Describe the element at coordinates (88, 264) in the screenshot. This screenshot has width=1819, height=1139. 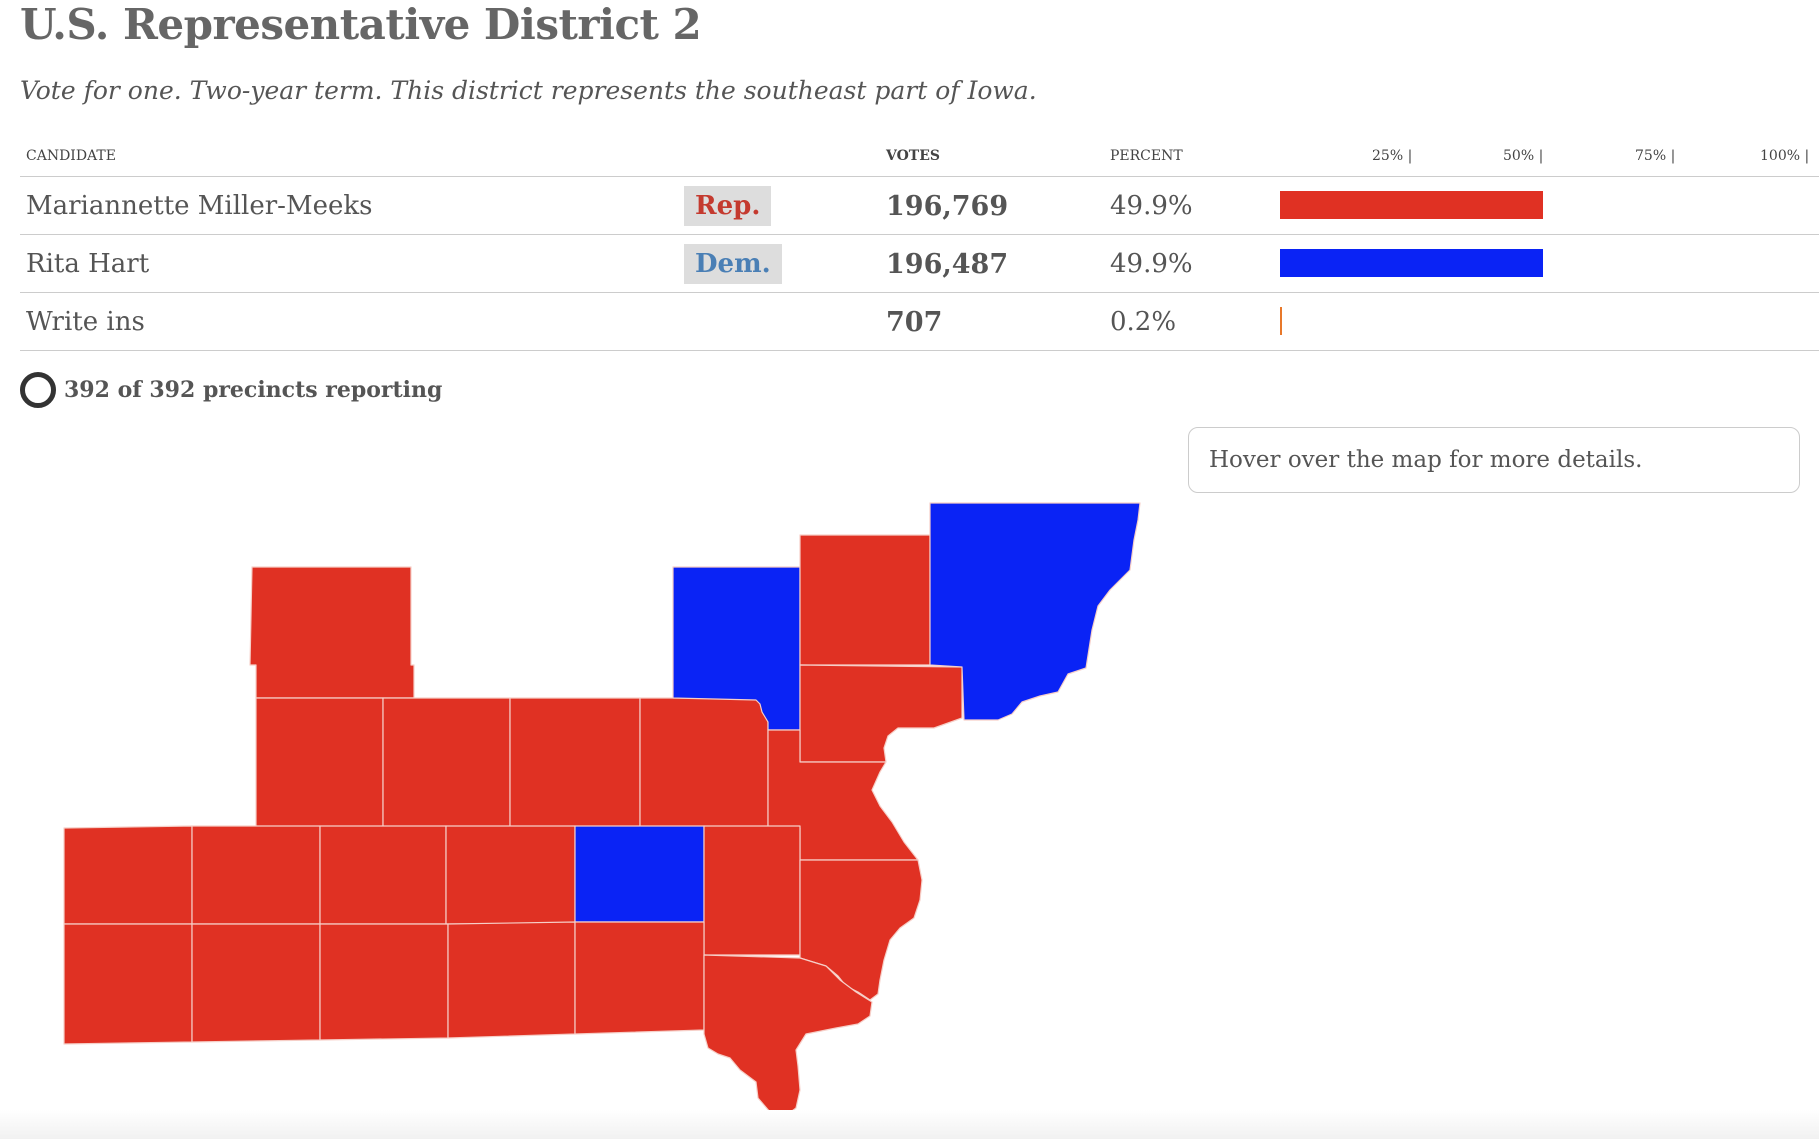
I see `candidate-name: Rita Hart` at that location.